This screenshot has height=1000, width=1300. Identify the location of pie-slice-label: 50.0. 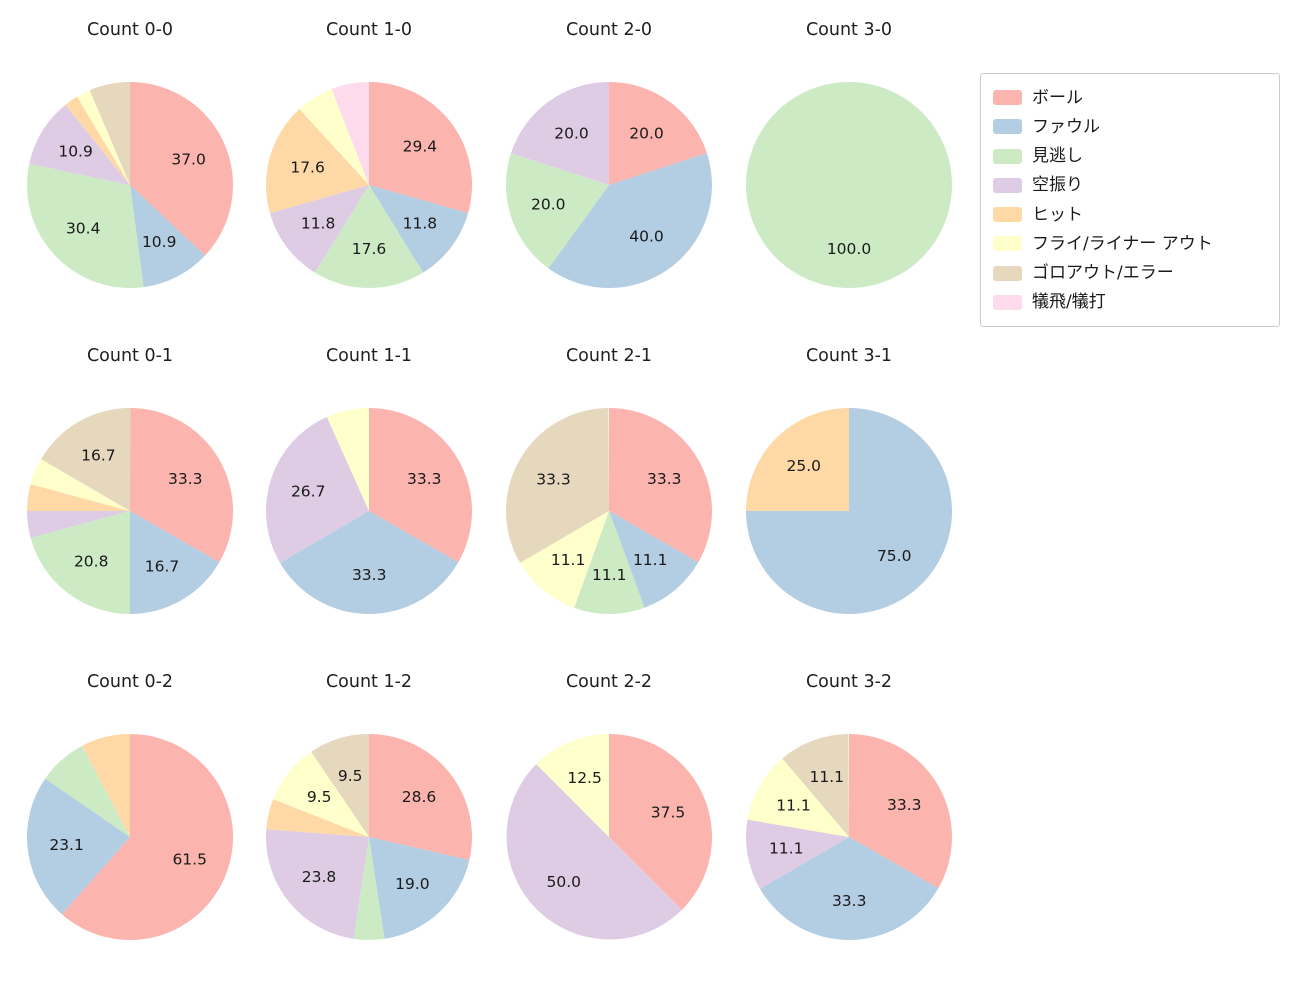
(564, 882).